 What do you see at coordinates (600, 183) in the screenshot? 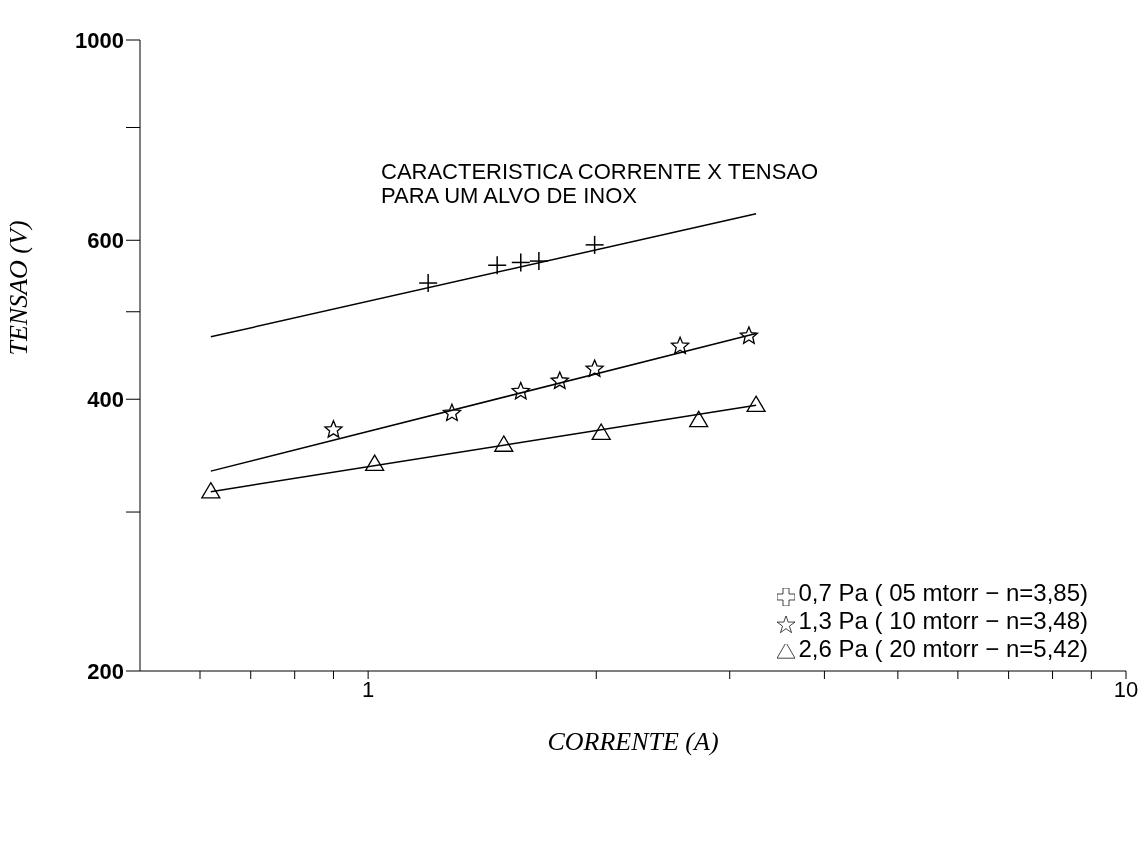
I see `text: CARACTERISTICA CORRENTE X TENSAO PARA UM ALVO DE INOX` at bounding box center [600, 183].